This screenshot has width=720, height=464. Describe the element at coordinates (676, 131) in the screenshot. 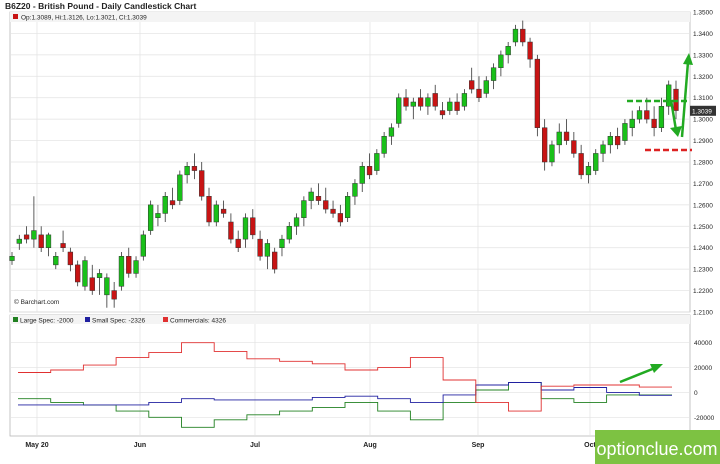

I see `down-arrow-head` at that location.